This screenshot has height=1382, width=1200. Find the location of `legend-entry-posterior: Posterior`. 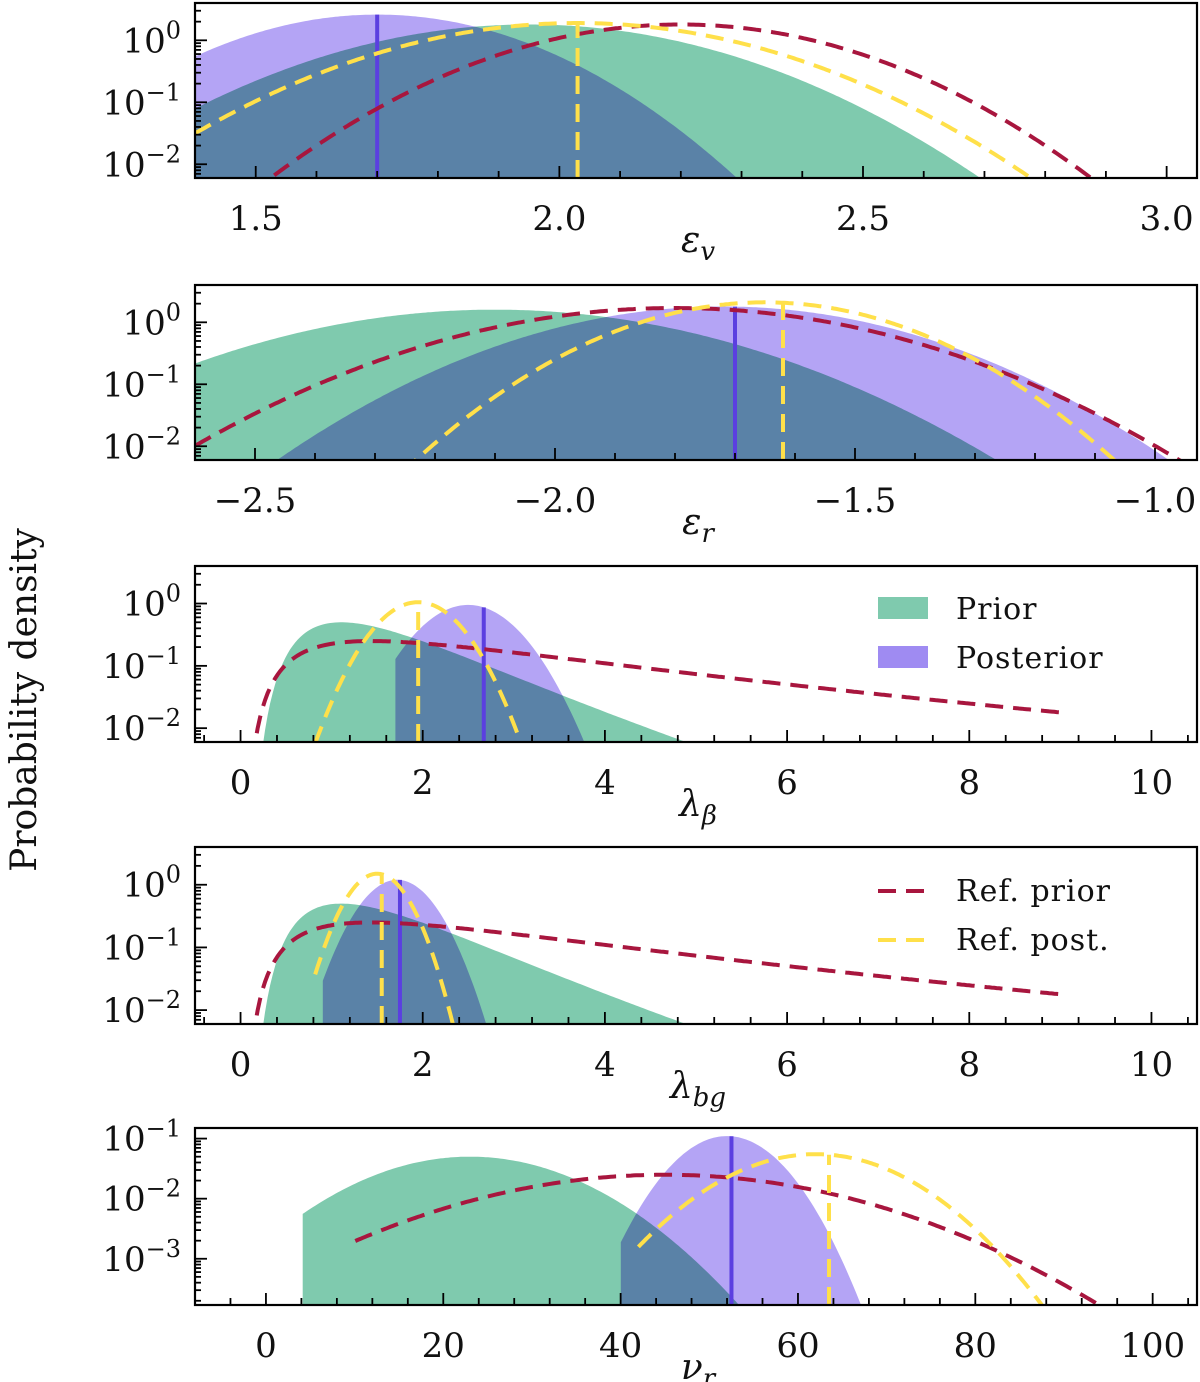

legend-entry-posterior: Posterior is located at coordinates (991, 658).